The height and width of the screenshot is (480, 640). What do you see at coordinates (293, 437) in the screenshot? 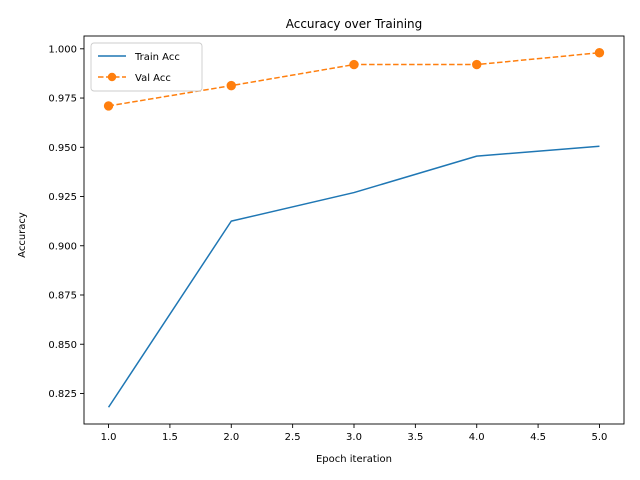
I see `x-tick-label: 2.5` at bounding box center [293, 437].